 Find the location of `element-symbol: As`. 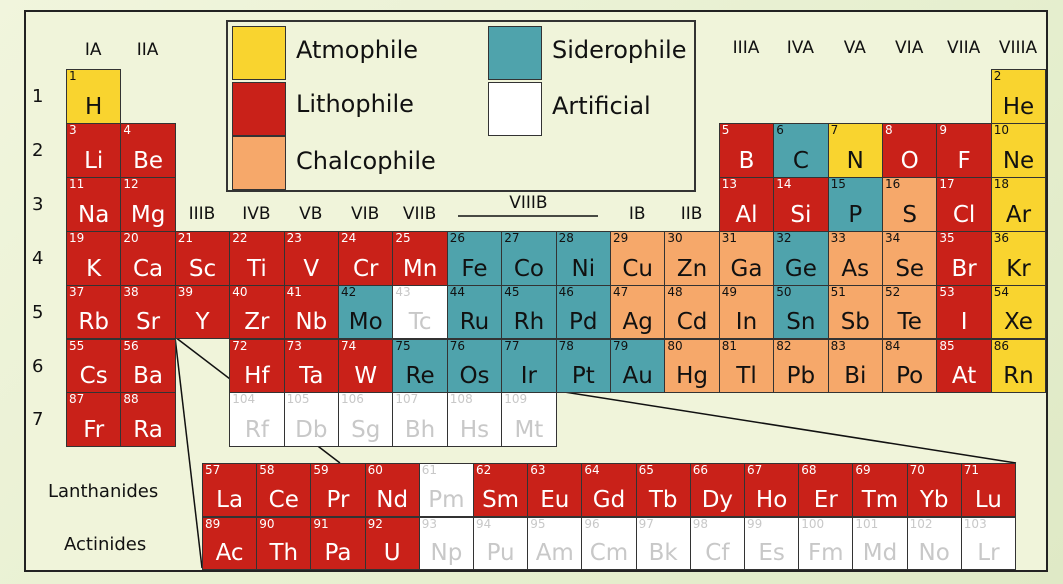

element-symbol: As is located at coordinates (855, 268).